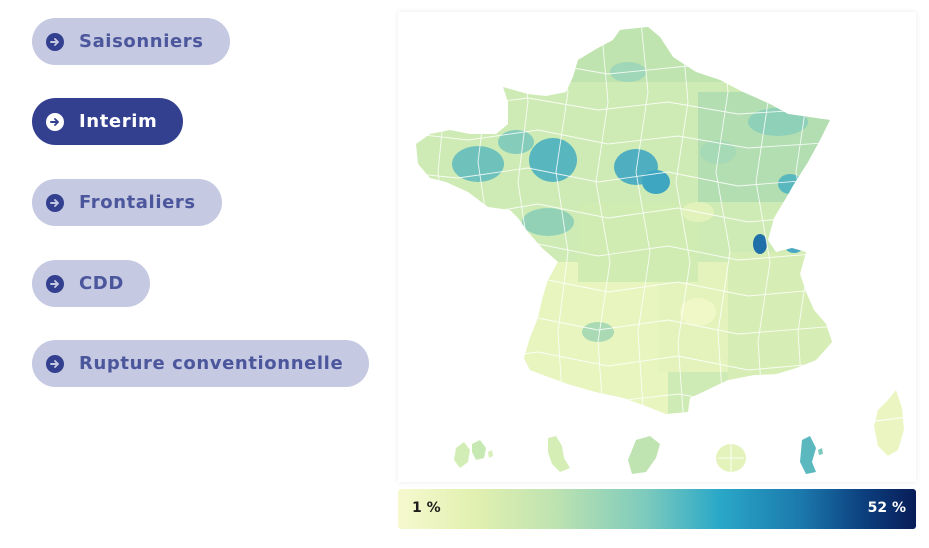 Image resolution: width=929 pixels, height=548 pixels. I want to click on legend-min-label: 1 %, so click(426, 508).